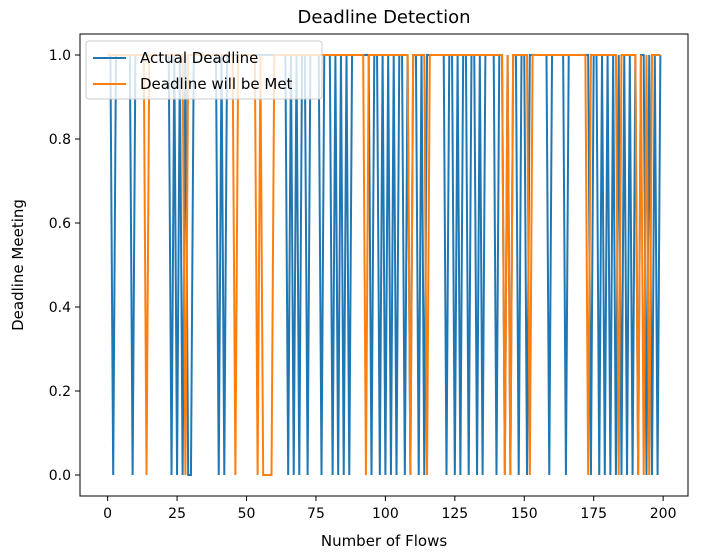 Image resolution: width=703 pixels, height=559 pixels. What do you see at coordinates (524, 514) in the screenshot?
I see `x-tick-label: 150` at bounding box center [524, 514].